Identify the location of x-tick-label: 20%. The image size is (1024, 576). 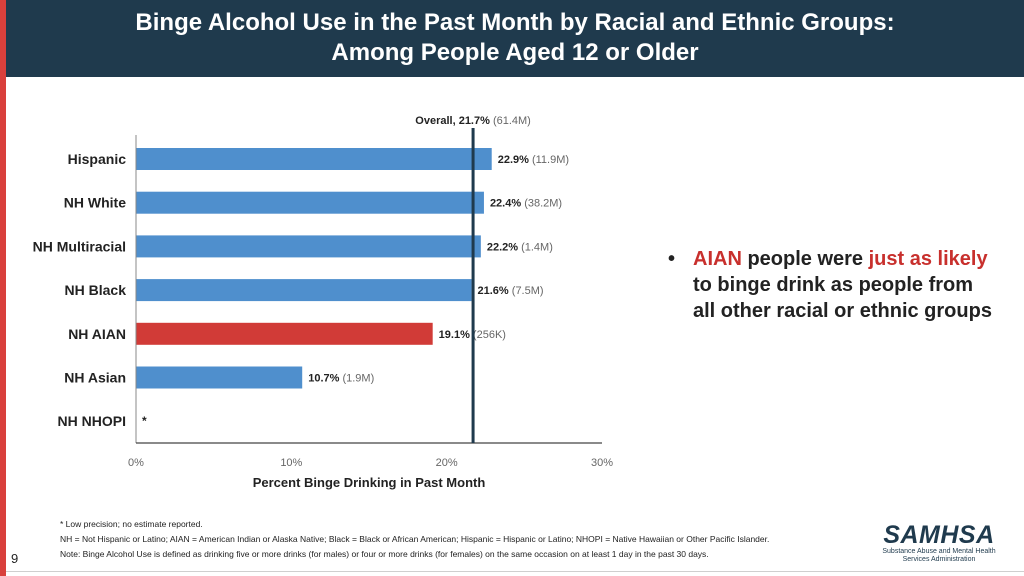
(447, 463).